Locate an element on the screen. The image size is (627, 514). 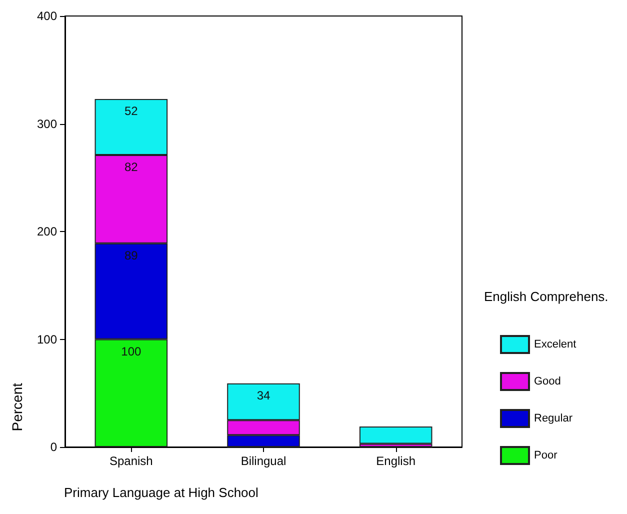
data-label: 100 is located at coordinates (131, 351).